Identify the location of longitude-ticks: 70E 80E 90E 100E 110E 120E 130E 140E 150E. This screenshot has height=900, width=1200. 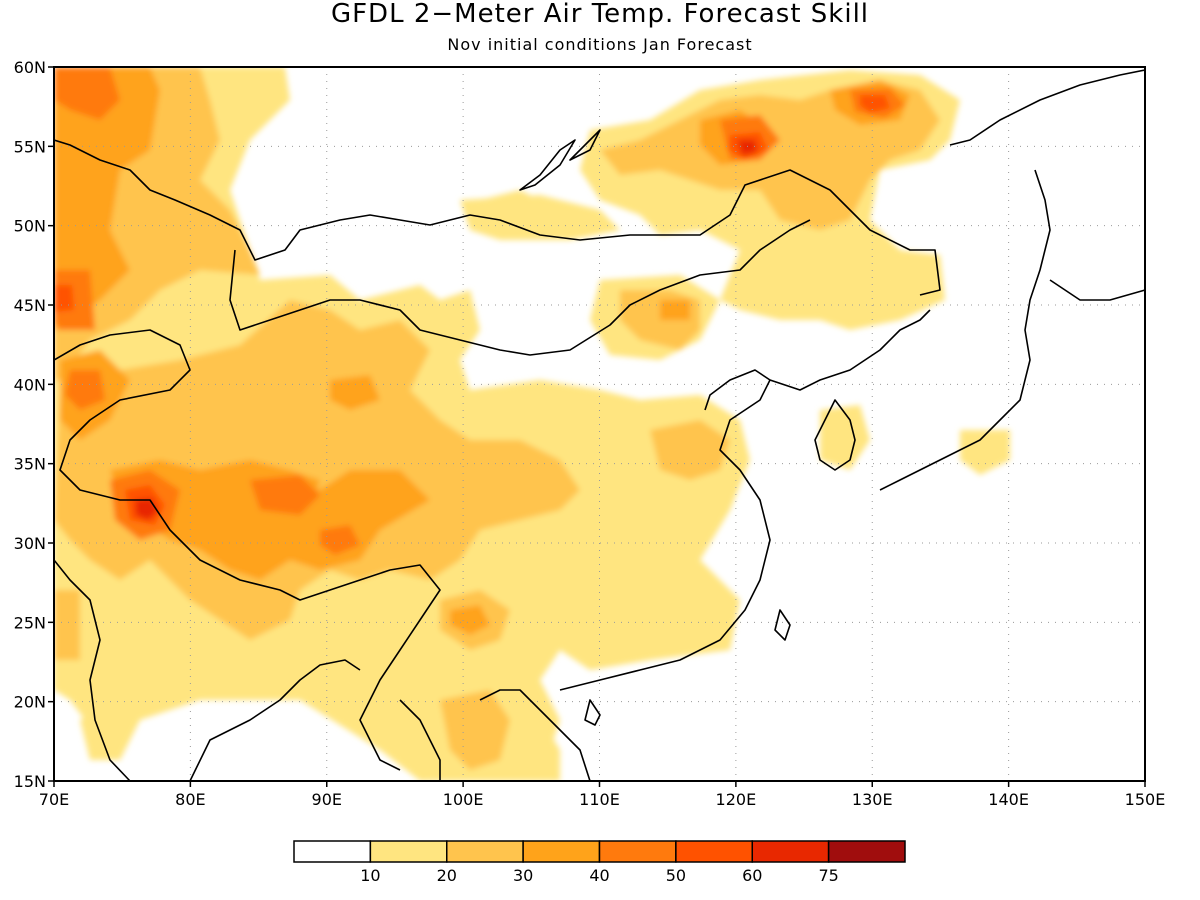
(602, 795).